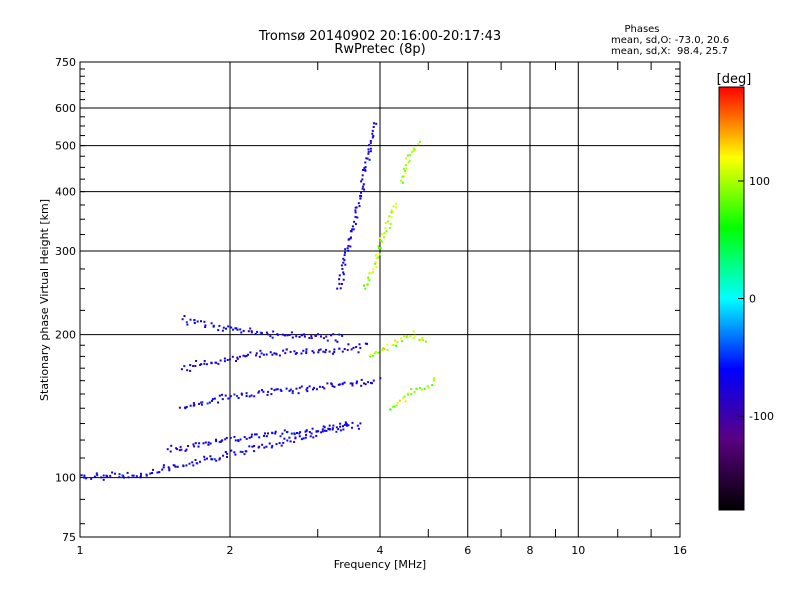 The width and height of the screenshot is (800, 600). I want to click on y-tick-label: 100, so click(65, 478).